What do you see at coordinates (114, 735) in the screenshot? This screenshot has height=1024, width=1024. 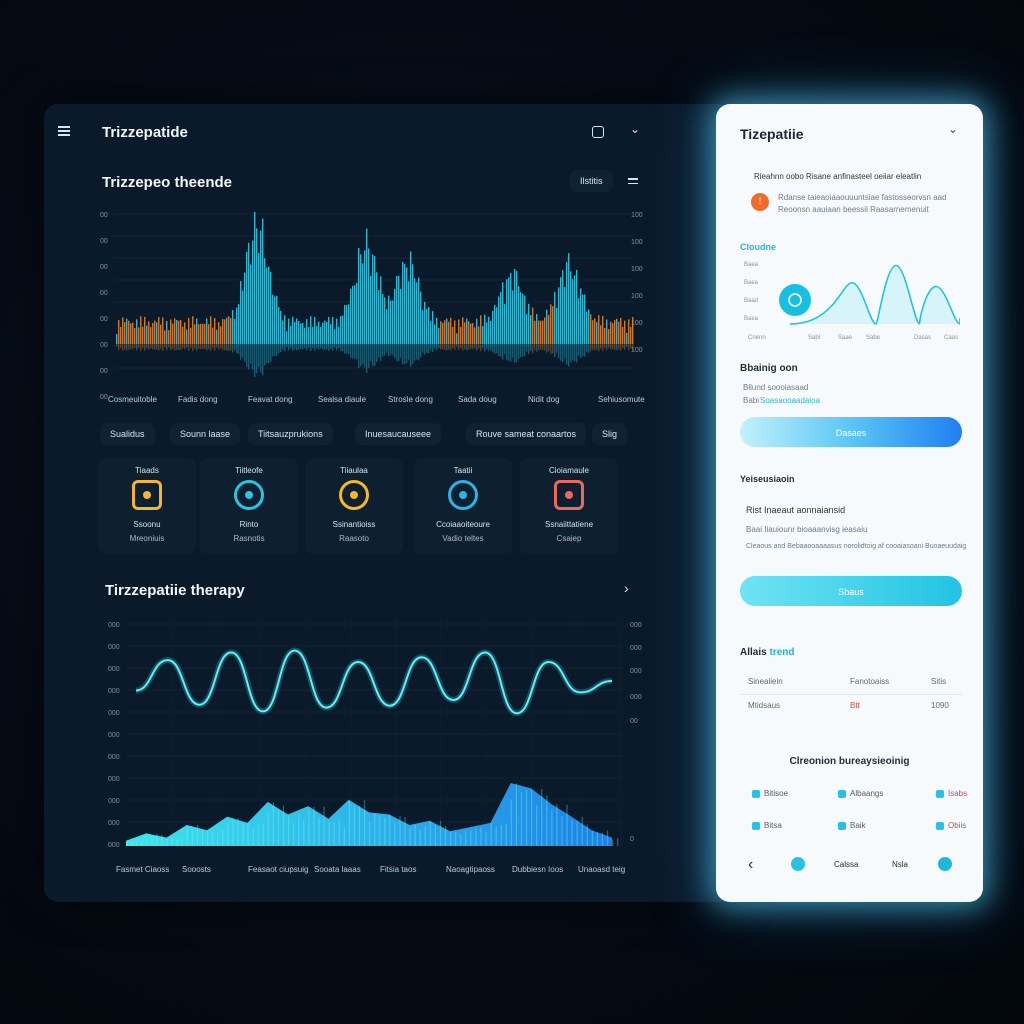 I see `therapy-y-tick: 000` at bounding box center [114, 735].